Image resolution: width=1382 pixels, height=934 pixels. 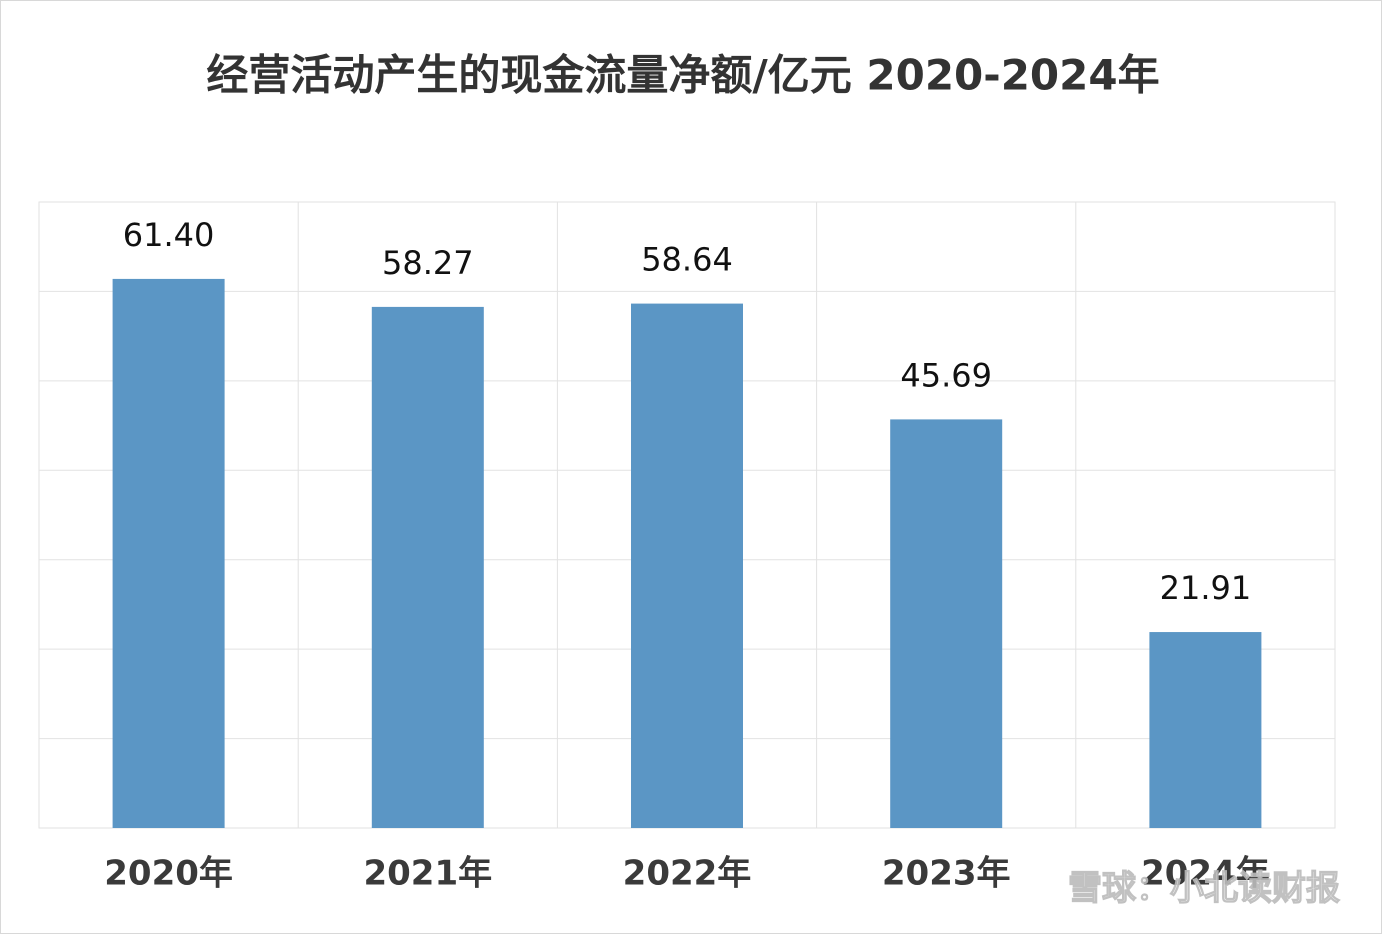 What do you see at coordinates (427, 874) in the screenshot?
I see `x-tick-label: 2021年` at bounding box center [427, 874].